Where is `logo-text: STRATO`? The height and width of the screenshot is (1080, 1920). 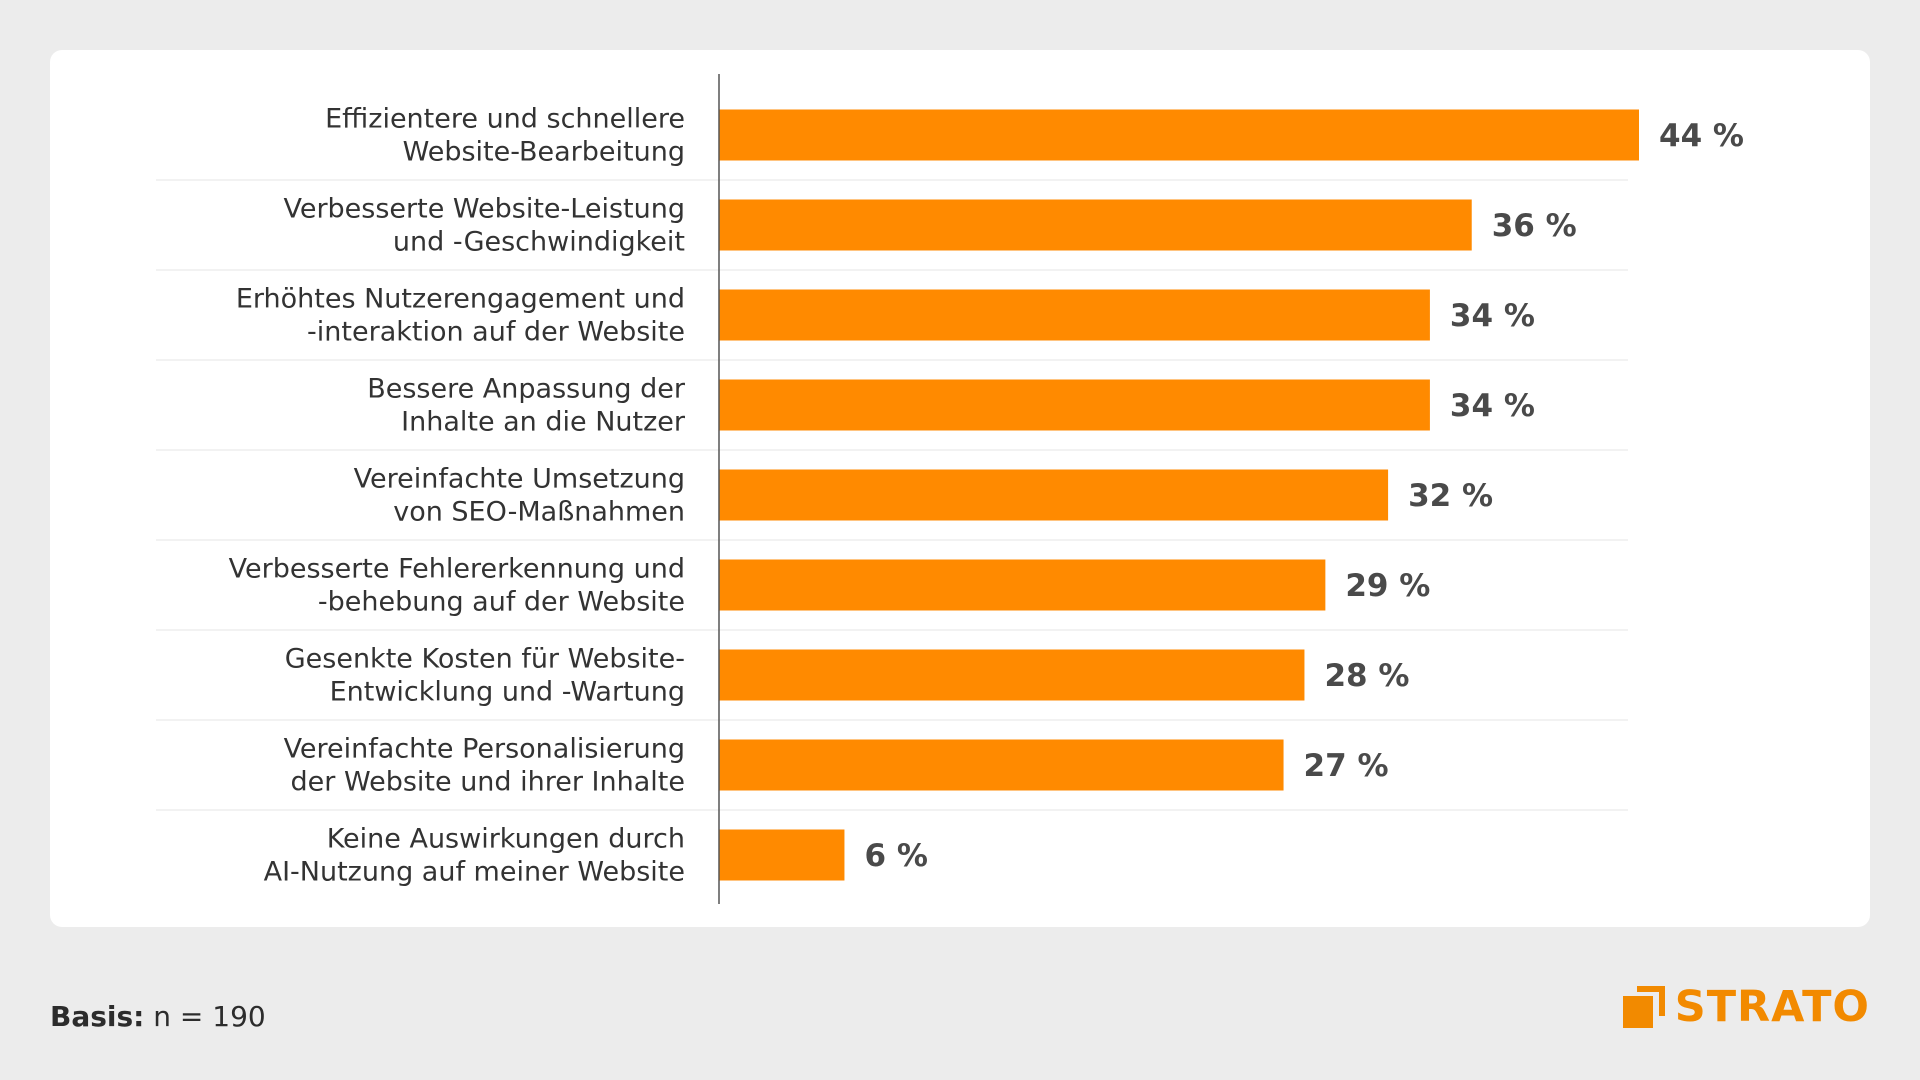
logo-text: STRATO is located at coordinates (1772, 1007).